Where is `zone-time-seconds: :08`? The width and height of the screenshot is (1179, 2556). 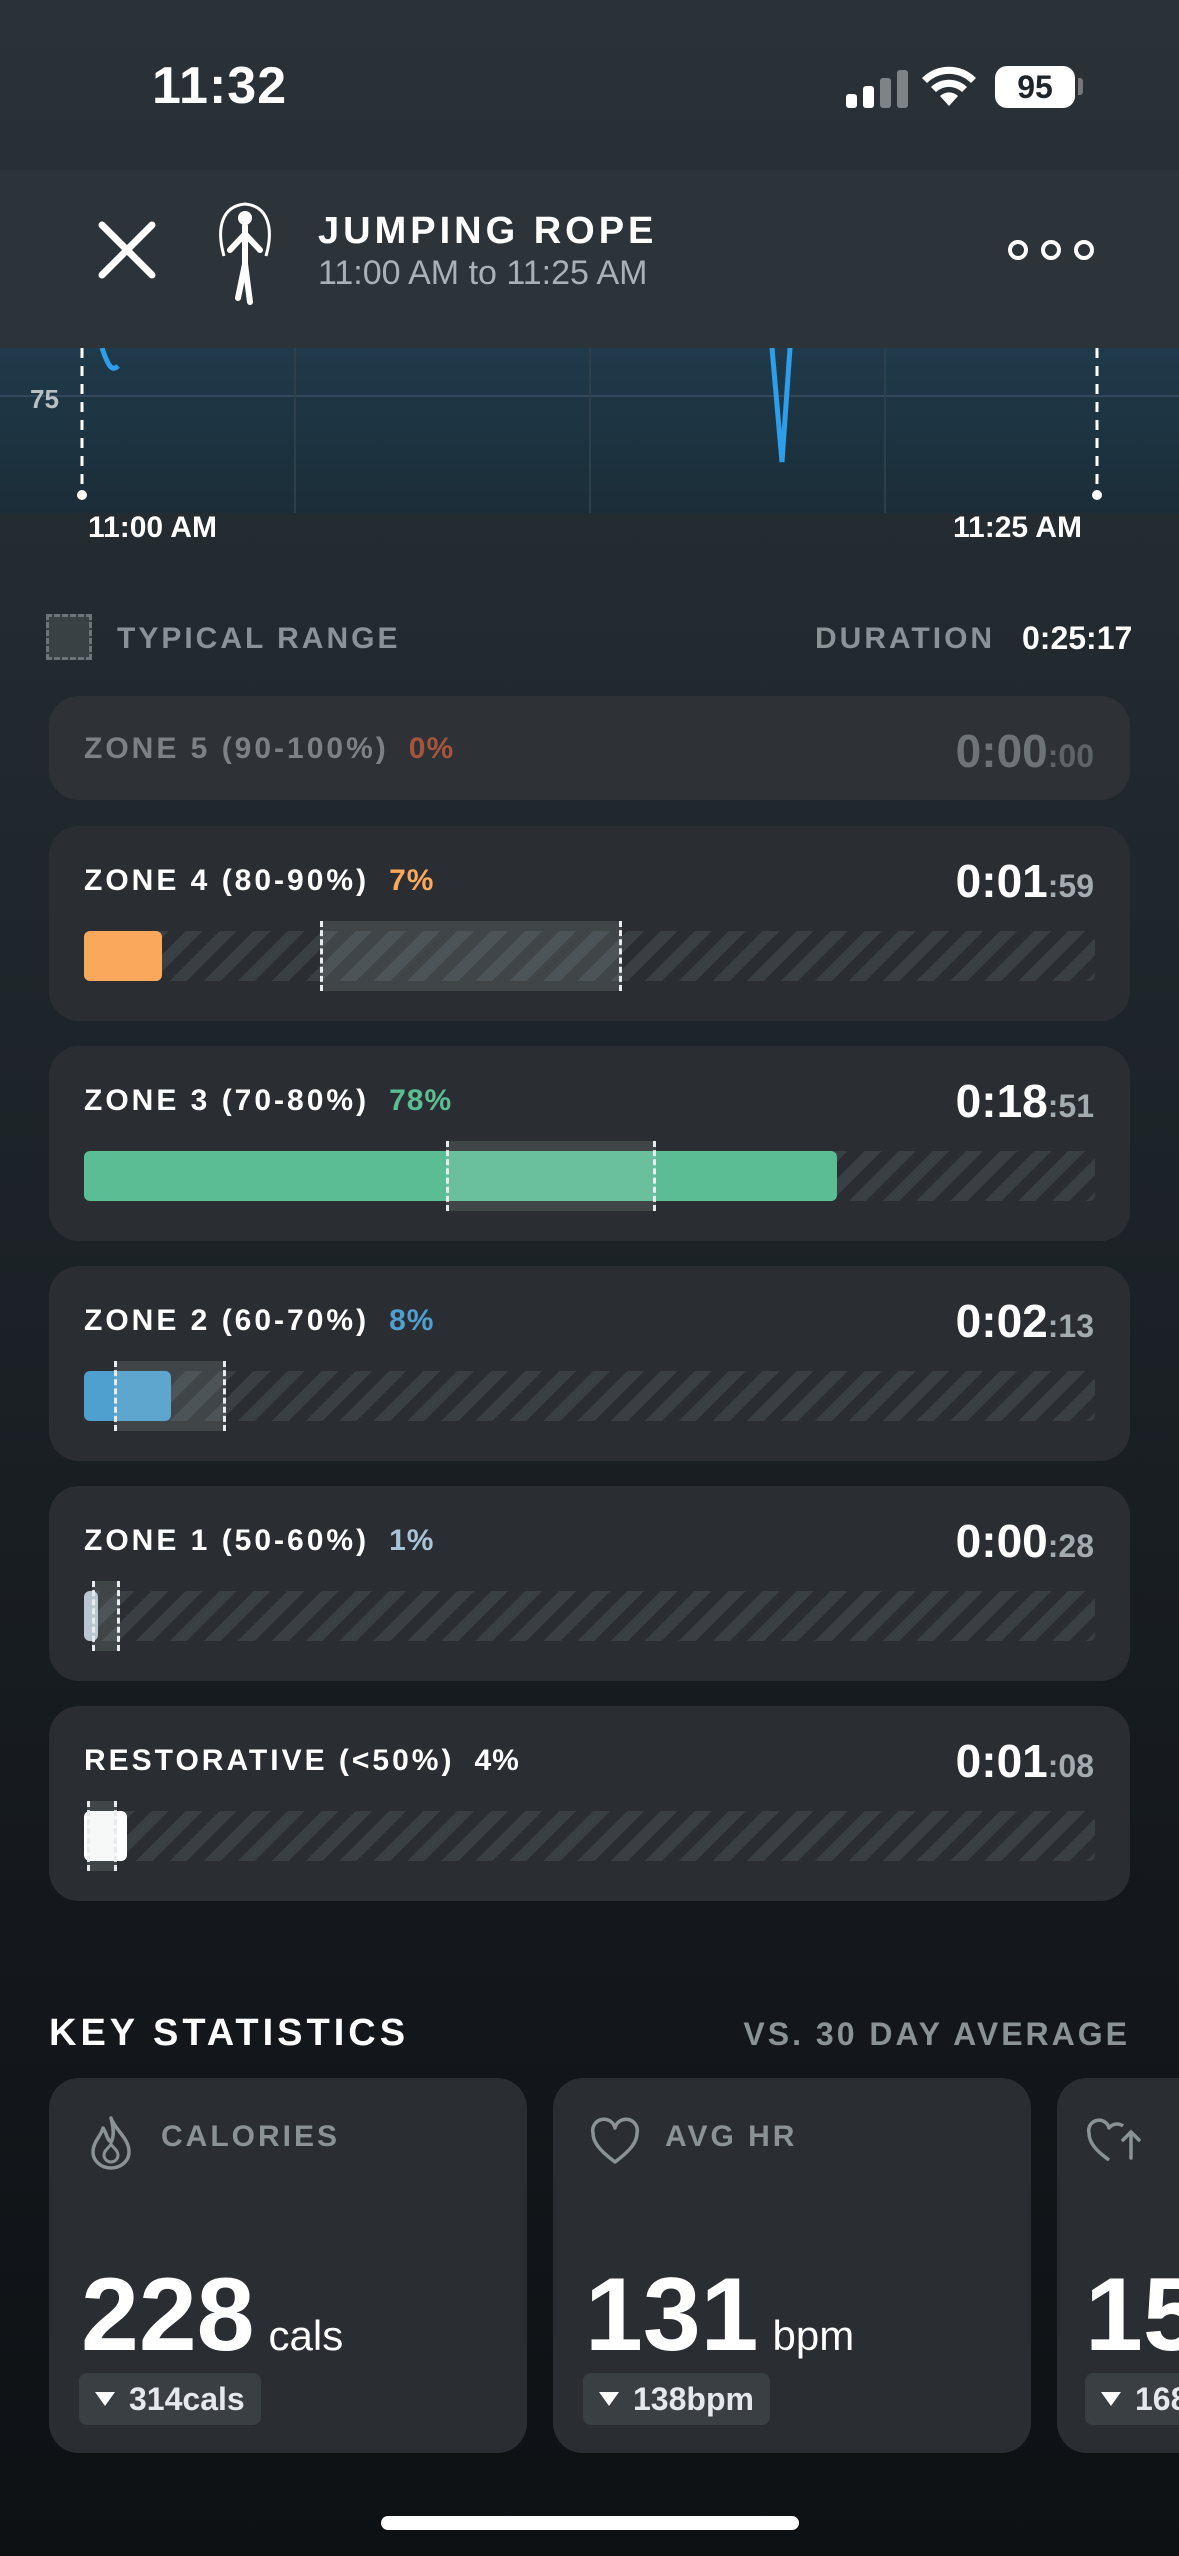
zone-time-seconds: :08 is located at coordinates (1070, 1766).